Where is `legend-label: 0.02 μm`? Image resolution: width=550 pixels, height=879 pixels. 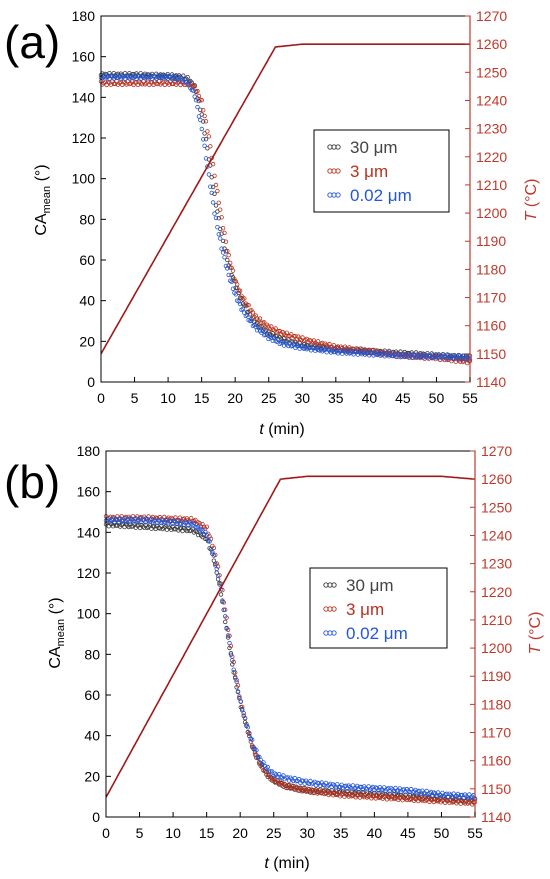 legend-label: 0.02 μm is located at coordinates (377, 633).